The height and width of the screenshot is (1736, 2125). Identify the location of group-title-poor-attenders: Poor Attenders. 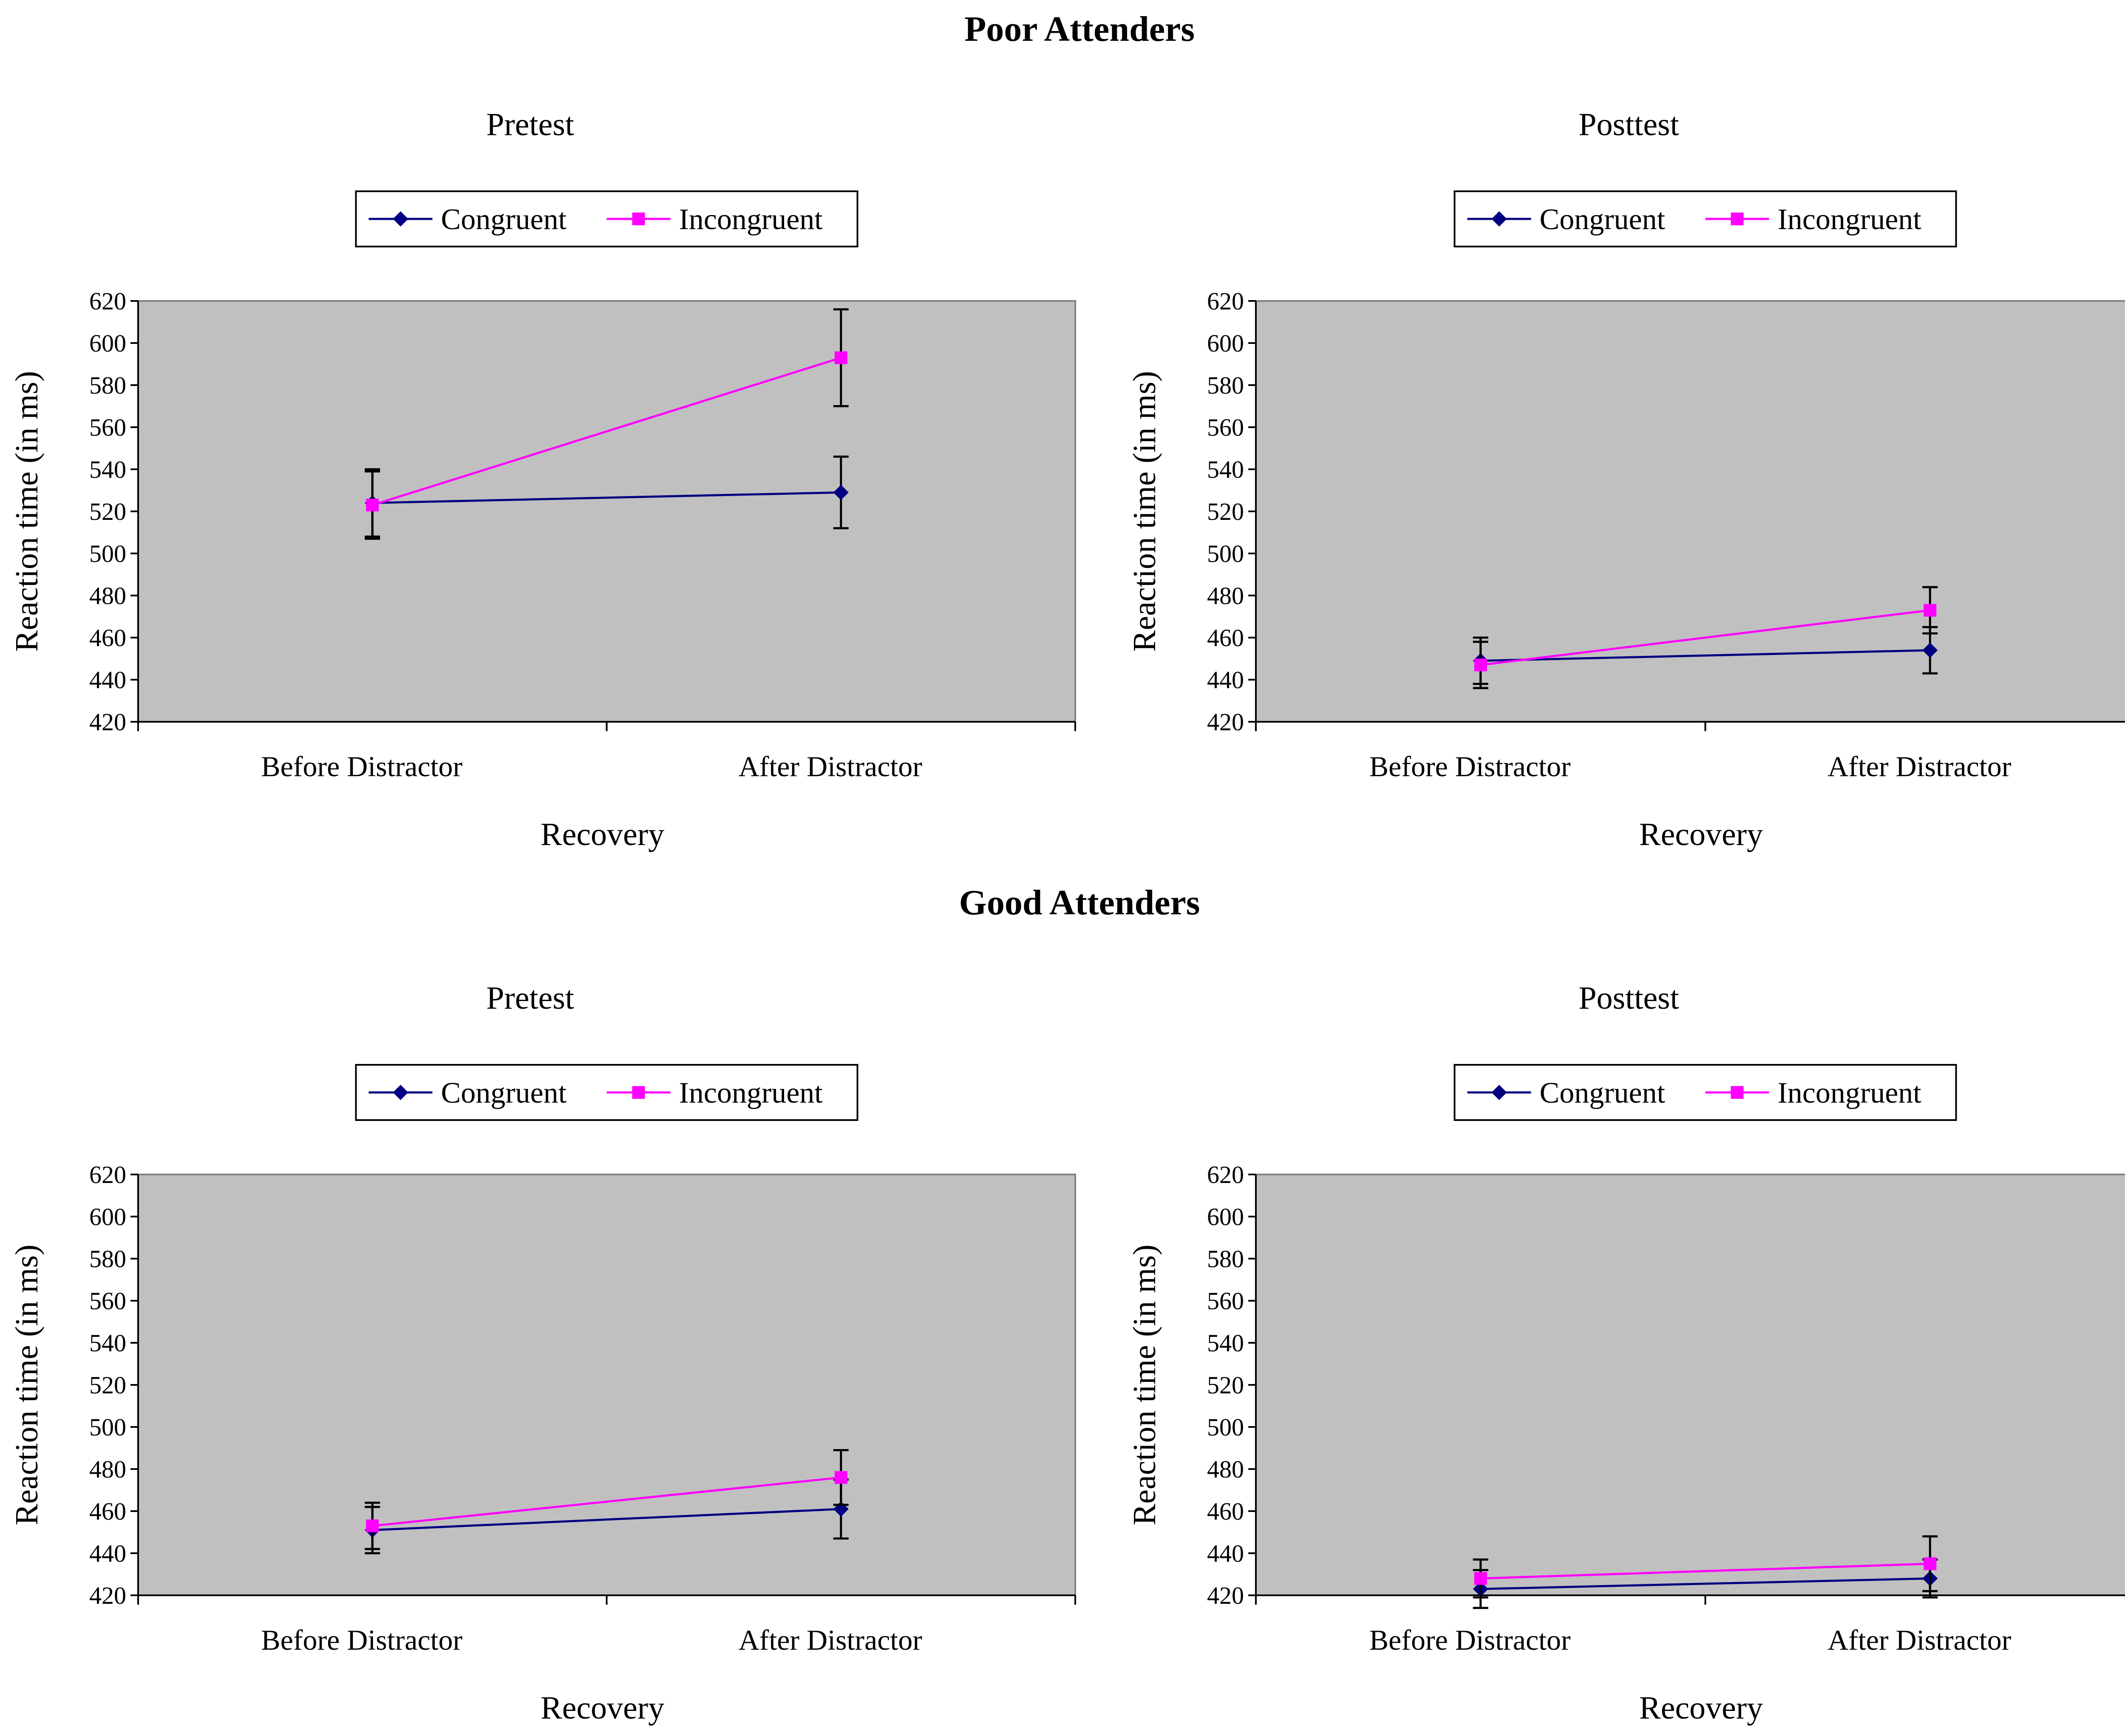
(1079, 29).